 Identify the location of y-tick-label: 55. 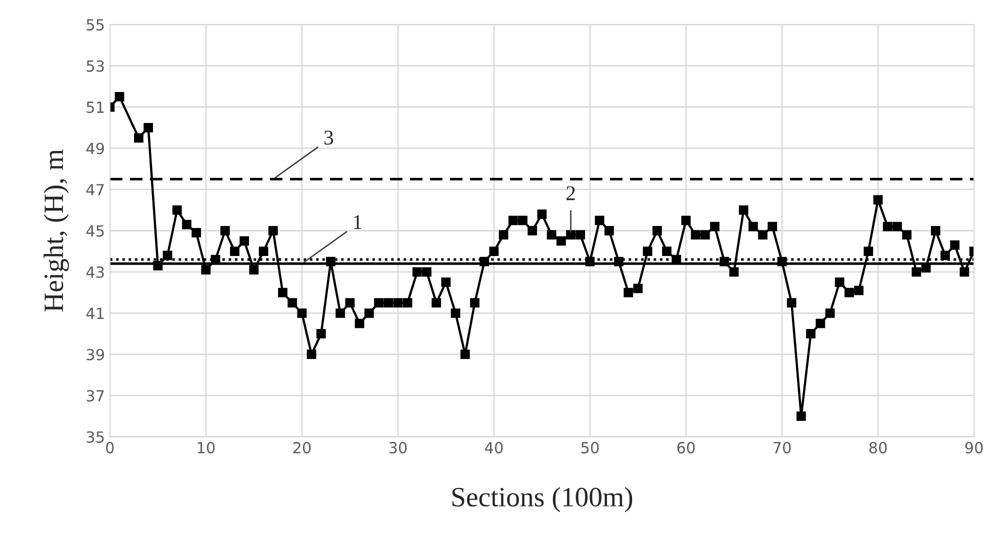
(95, 25).